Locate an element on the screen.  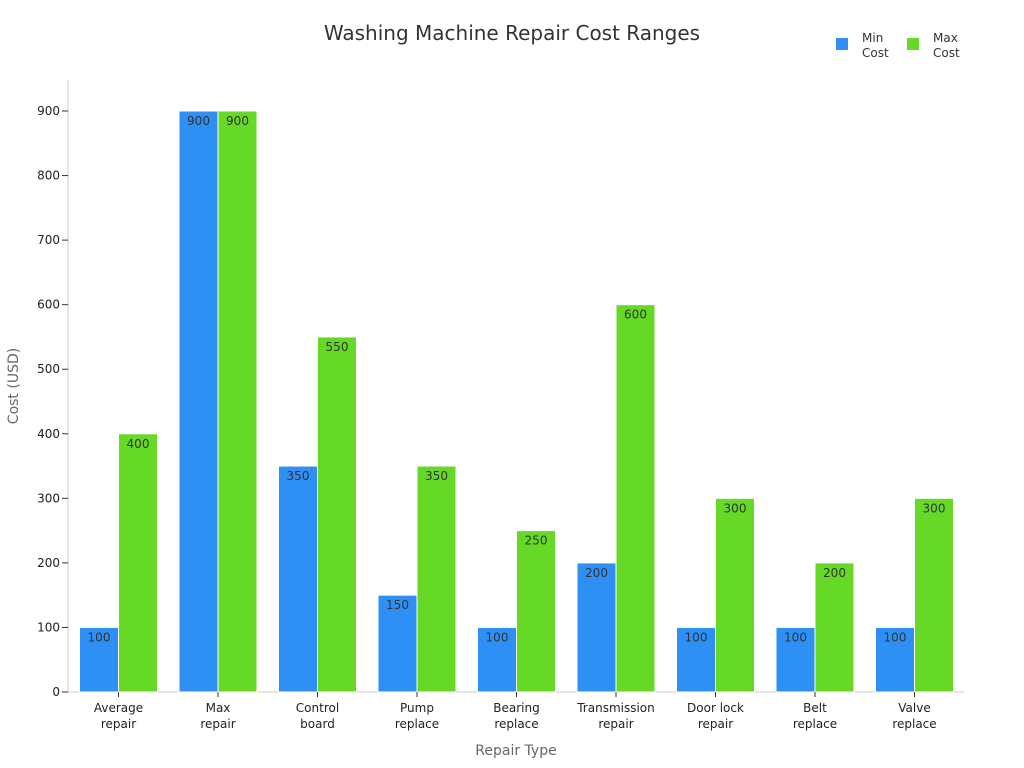
category-label: Belt is located at coordinates (815, 708).